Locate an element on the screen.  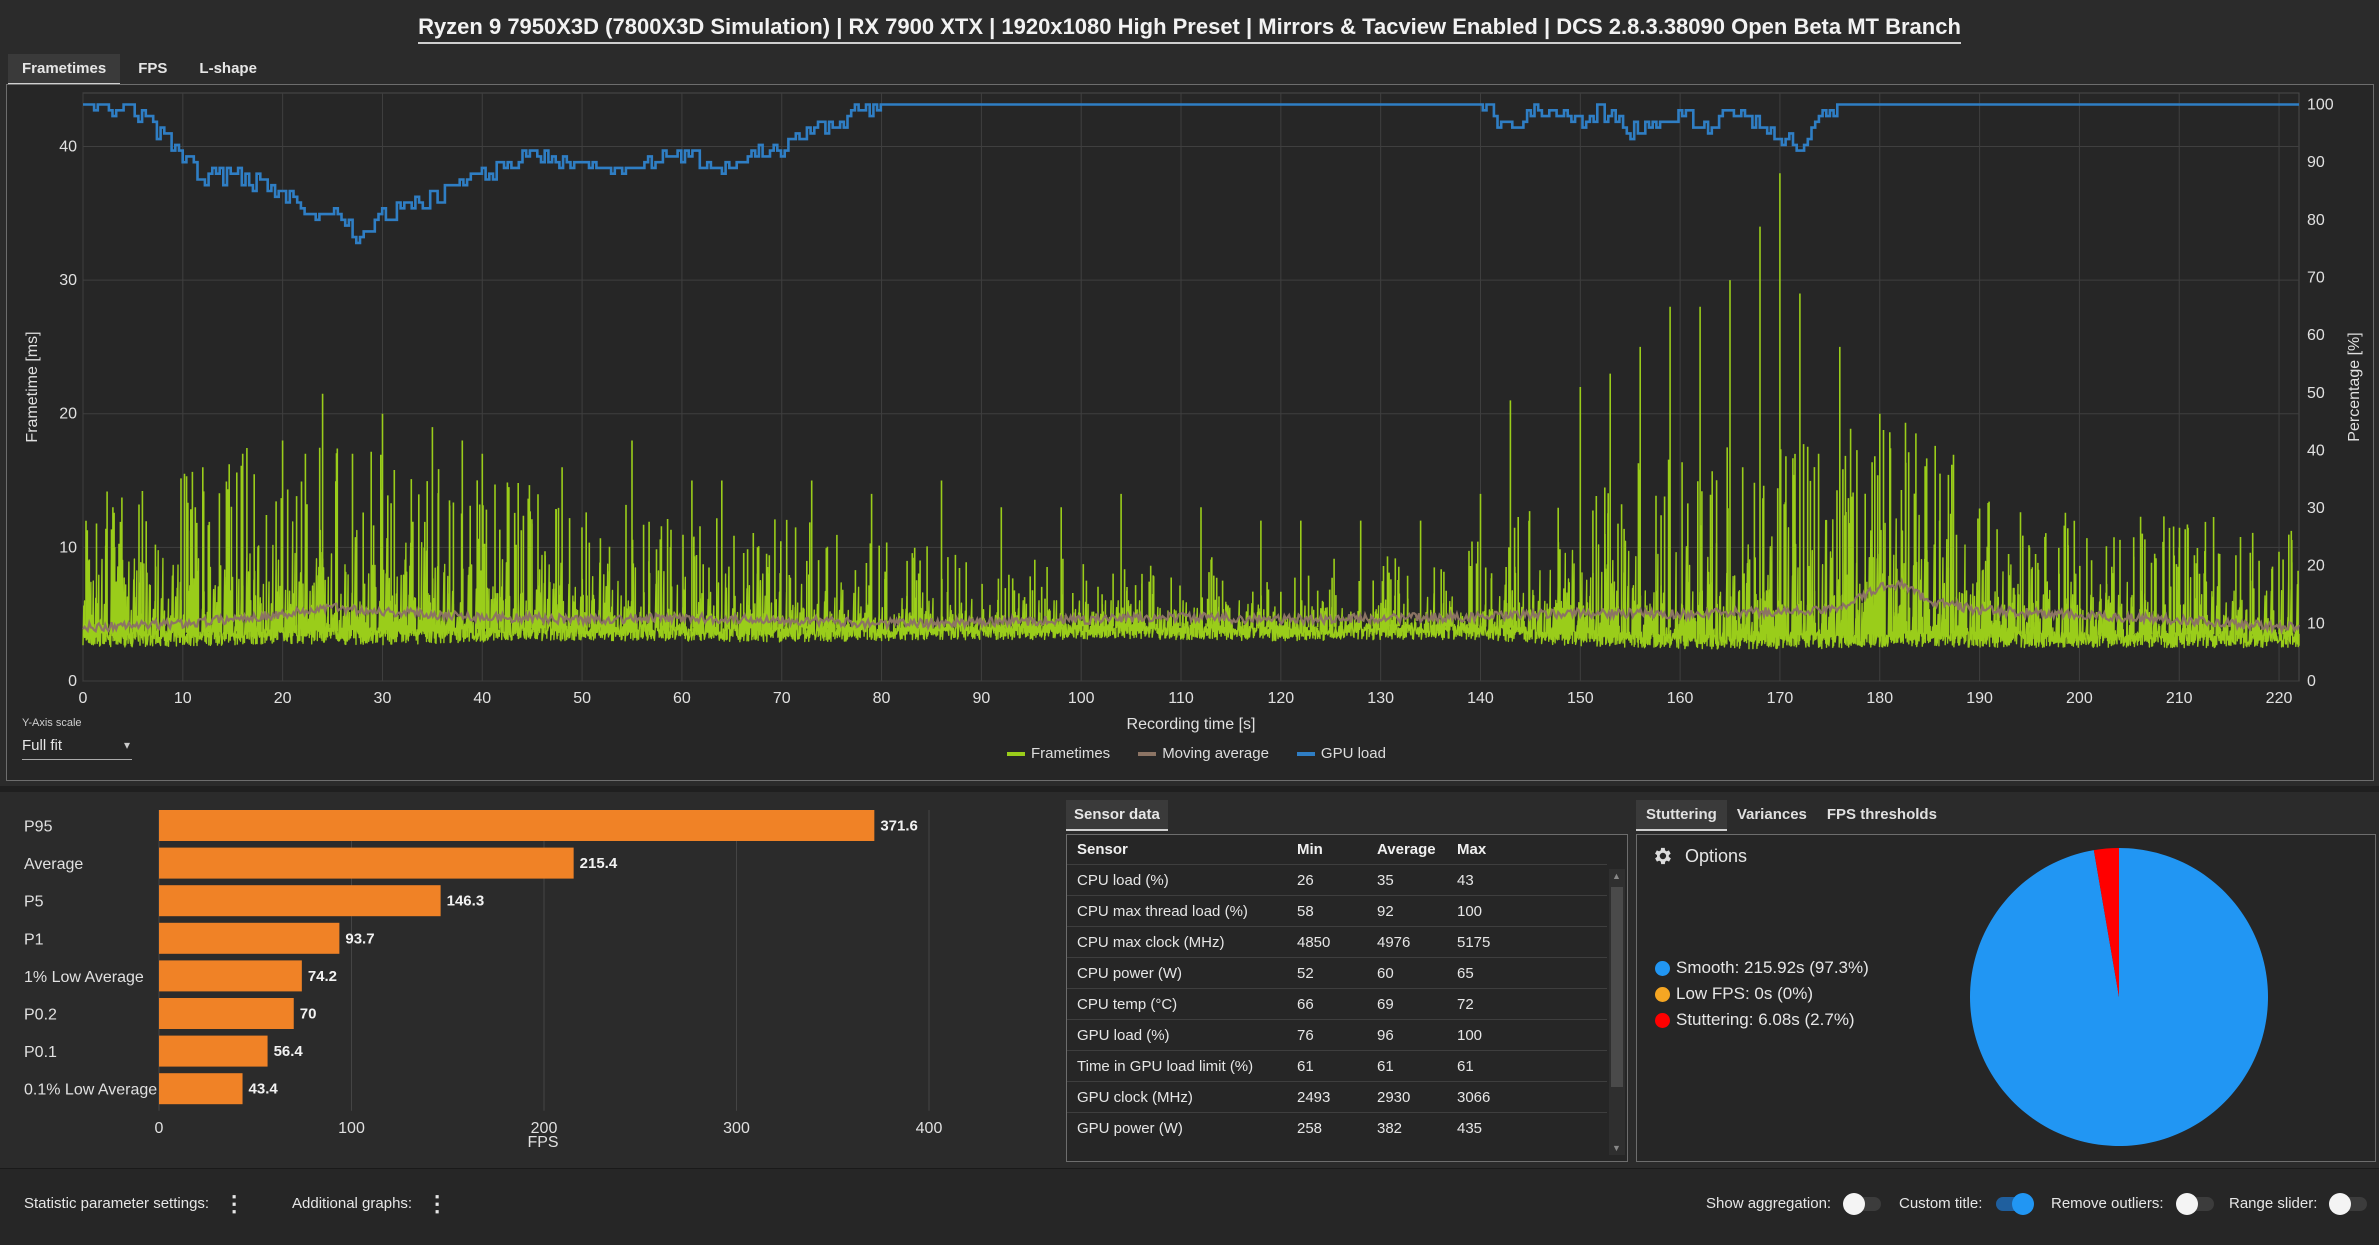
legend-item-frametimes: Frametimes is located at coordinates (1058, 753).